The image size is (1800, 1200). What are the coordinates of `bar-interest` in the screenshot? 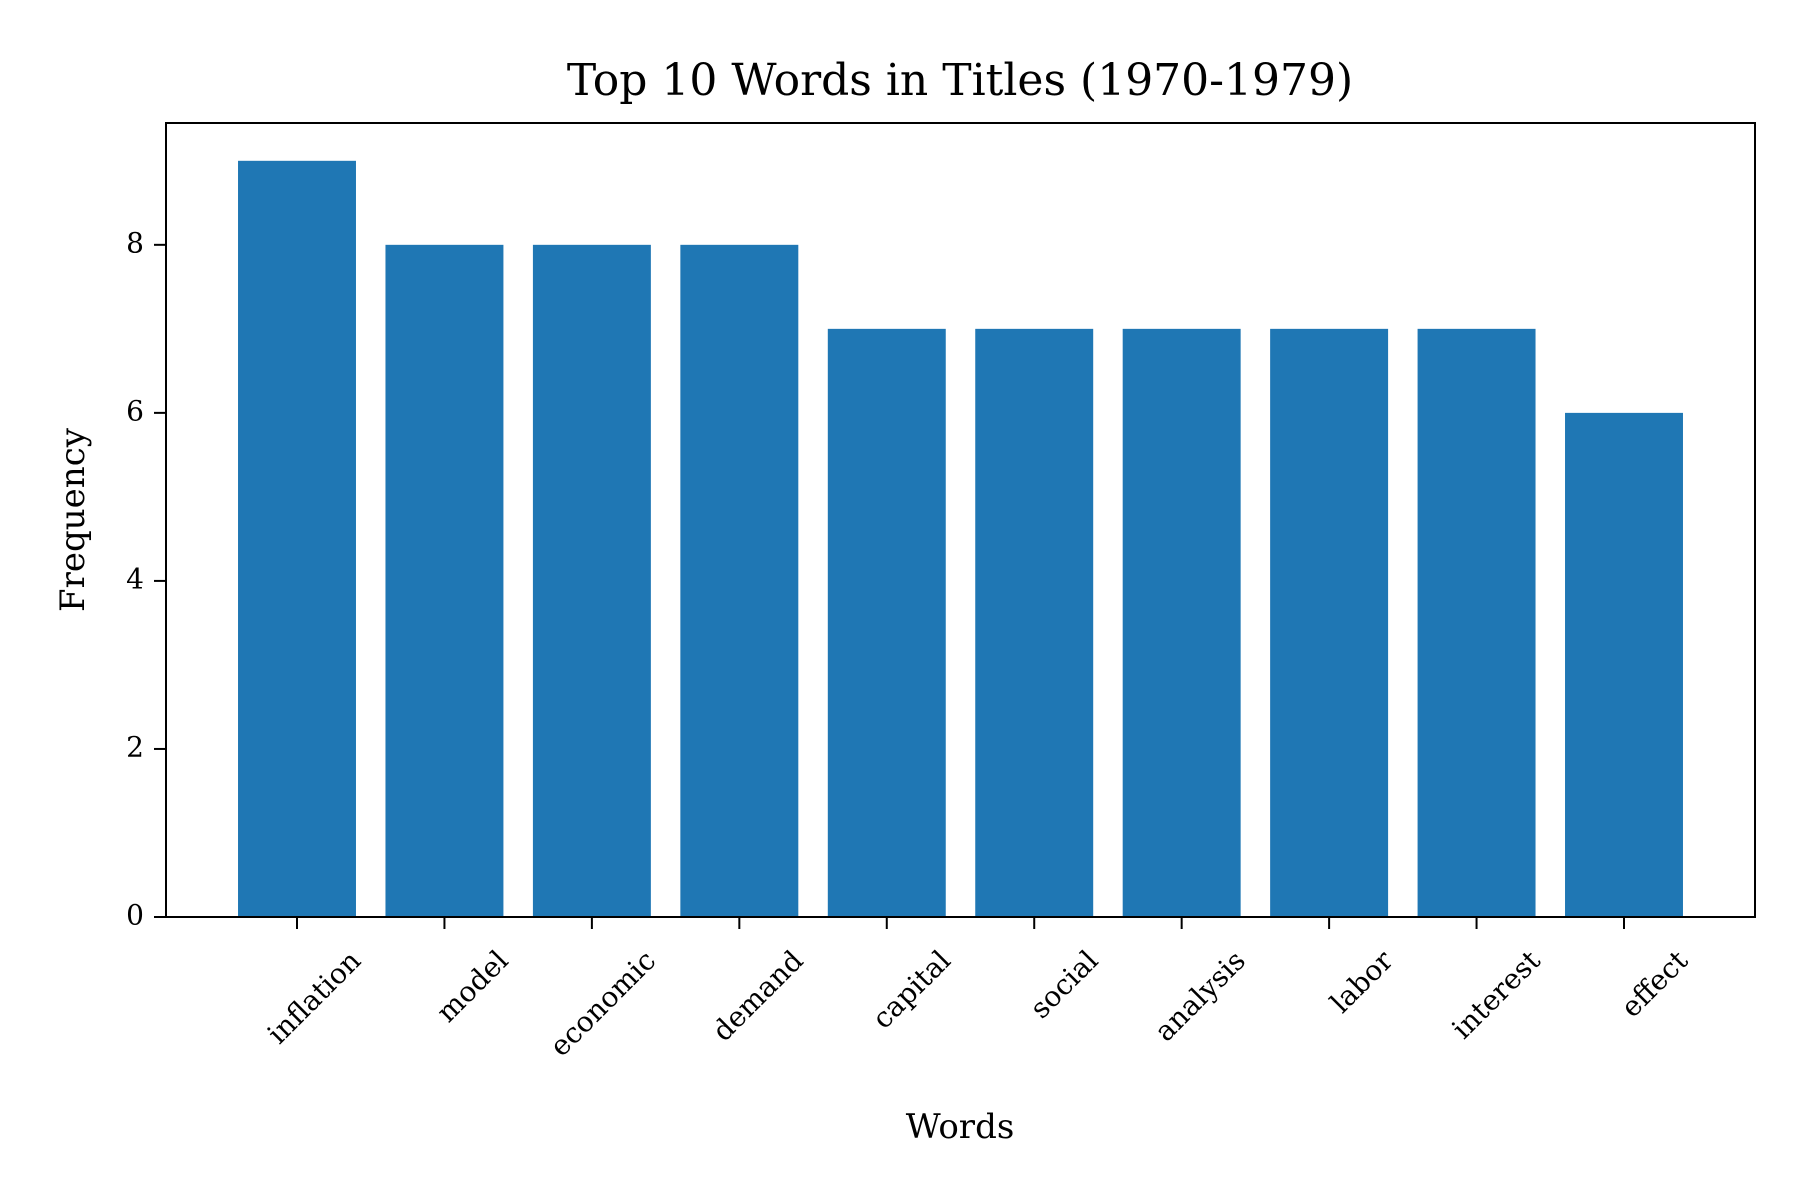 It's located at (1476, 623).